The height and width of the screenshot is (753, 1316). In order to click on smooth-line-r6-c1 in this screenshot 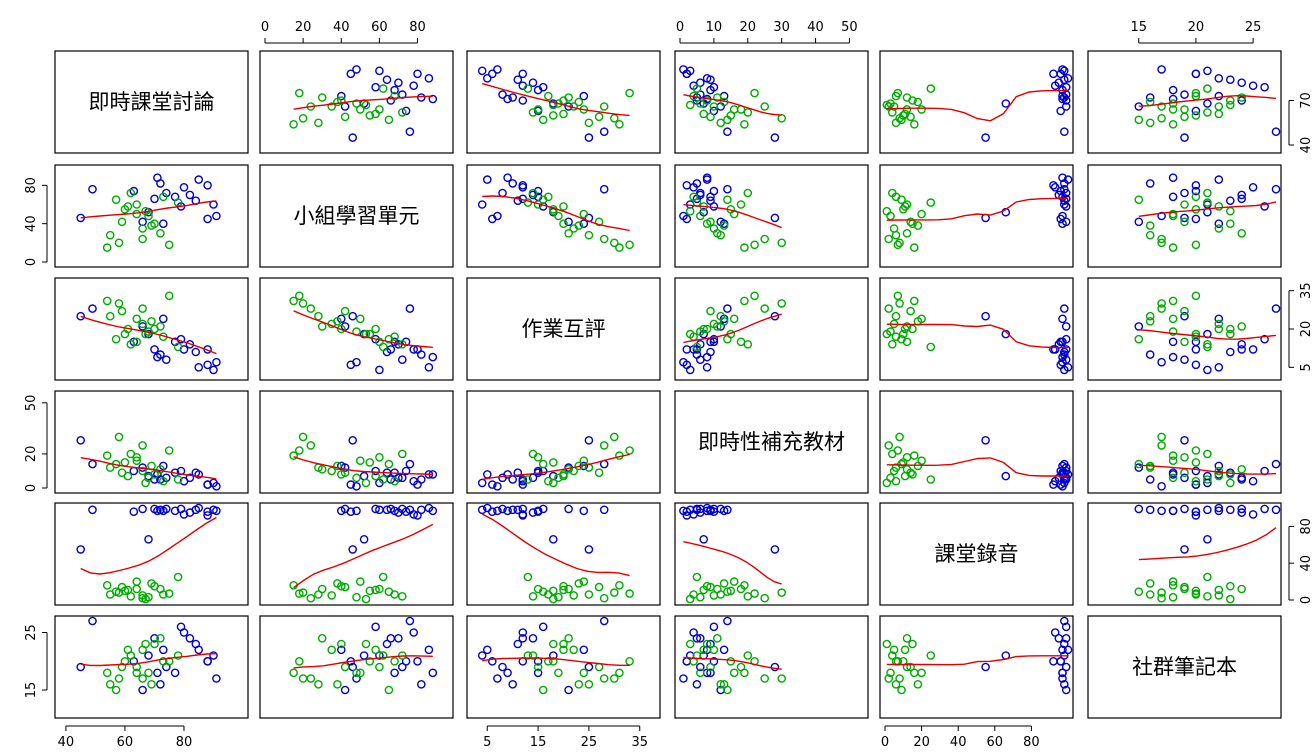, I will do `click(148, 660)`.